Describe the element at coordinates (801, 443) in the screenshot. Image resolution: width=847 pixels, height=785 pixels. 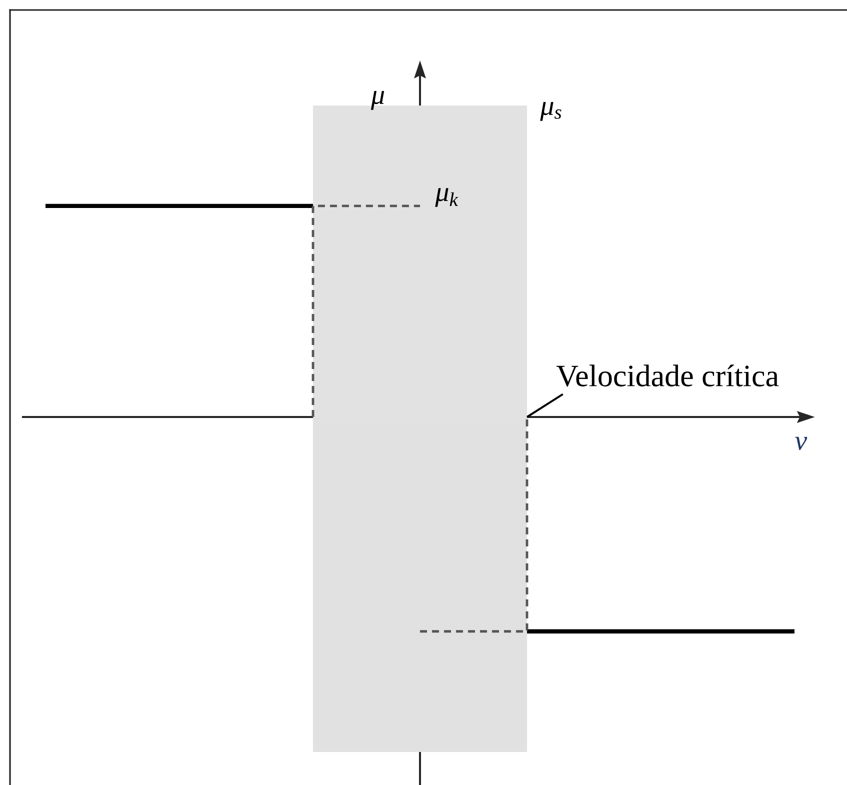
I see `x-axis-title: v` at that location.